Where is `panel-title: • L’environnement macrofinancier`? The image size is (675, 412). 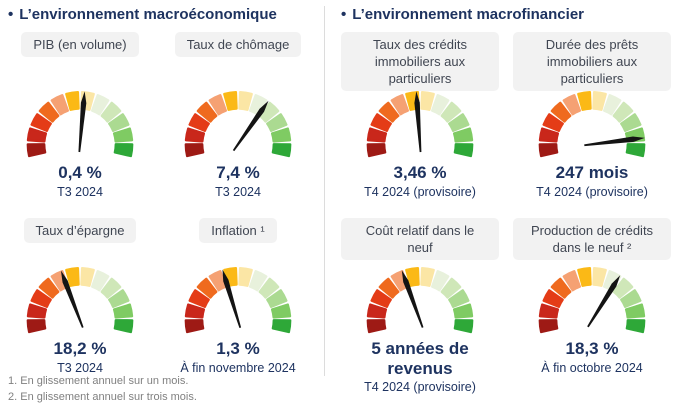 panel-title: • L’environnement macrofinancier is located at coordinates (506, 19).